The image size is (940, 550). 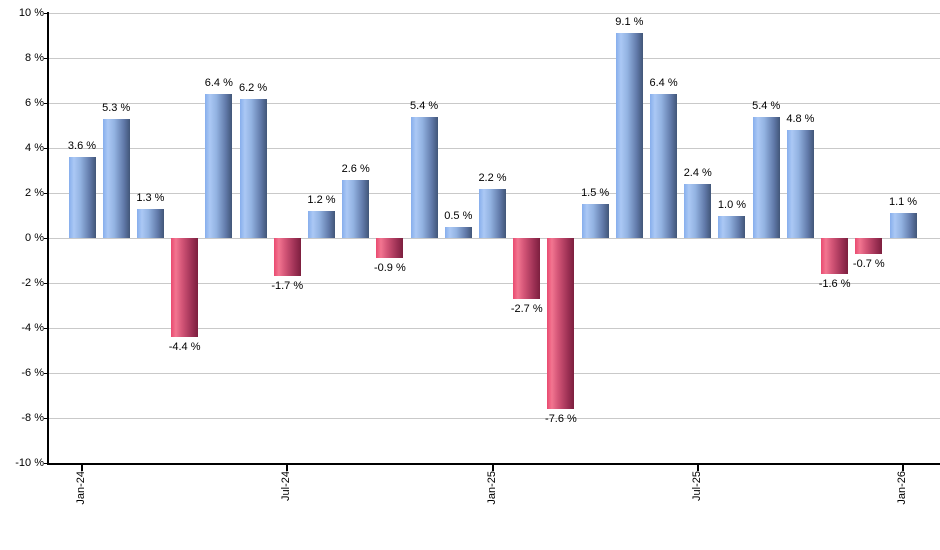 I want to click on y-axis-tick-label: -2 %, so click(x=32, y=283).